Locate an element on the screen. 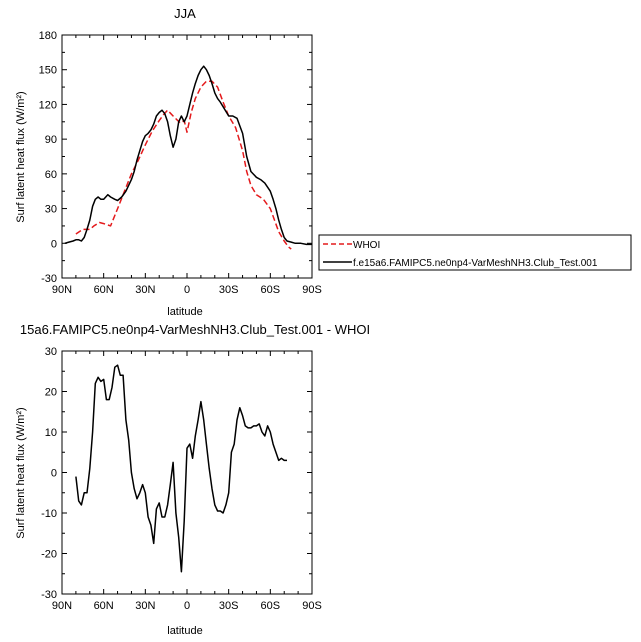 This screenshot has width=641, height=642. y-tick-label: 20 is located at coordinates (51, 393).